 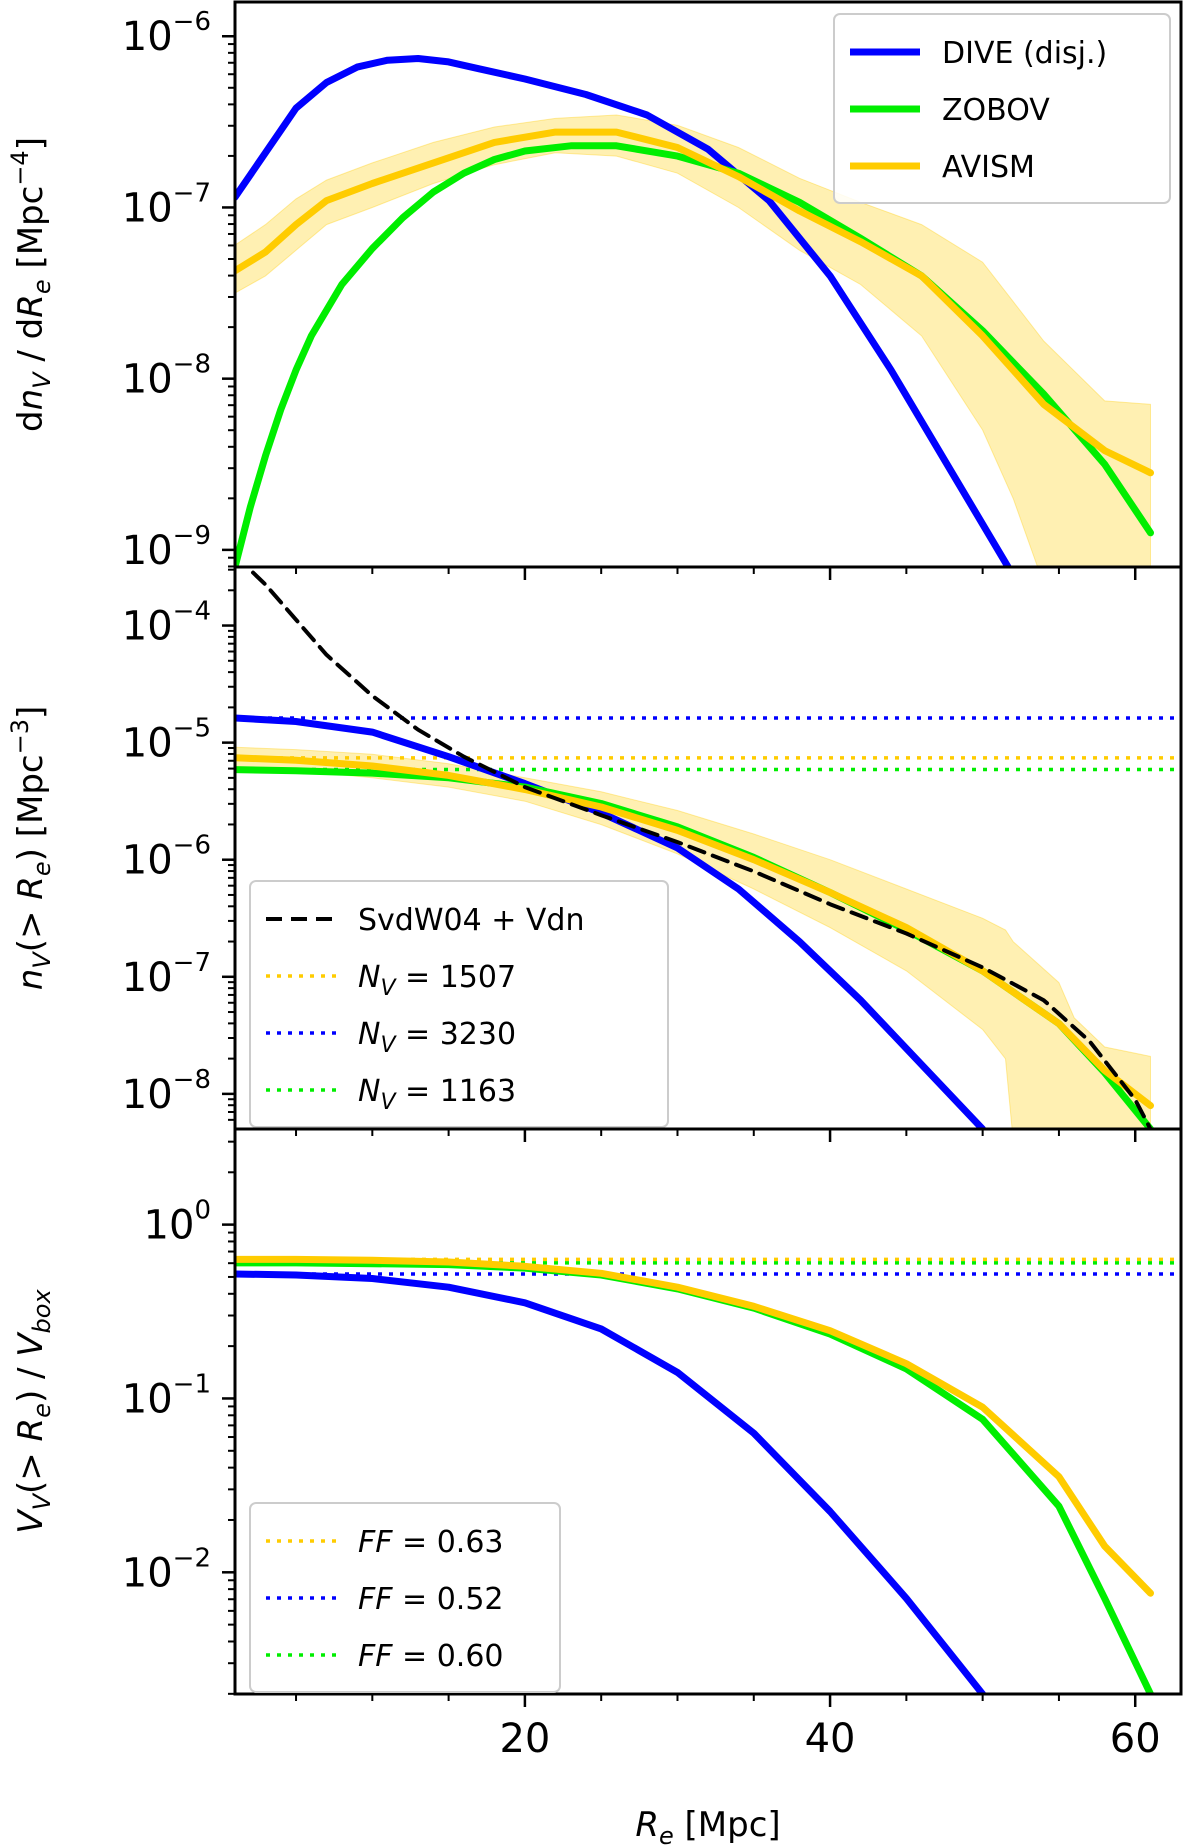 What do you see at coordinates (31, 284) in the screenshot?
I see `y-axis-label: dnV / dRe [Mpc−4]` at bounding box center [31, 284].